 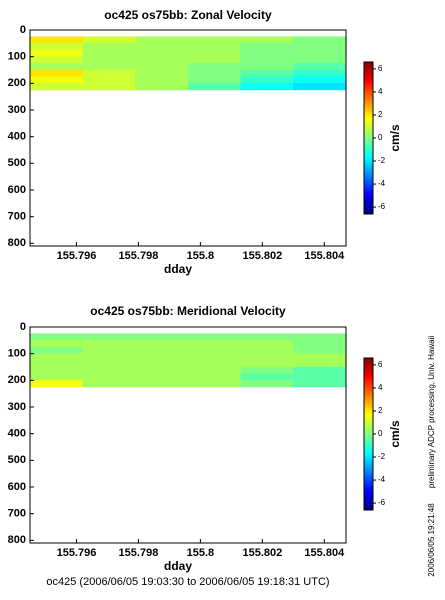 What do you see at coordinates (17, 83) in the screenshot?
I see `y-tick-label: 200` at bounding box center [17, 83].